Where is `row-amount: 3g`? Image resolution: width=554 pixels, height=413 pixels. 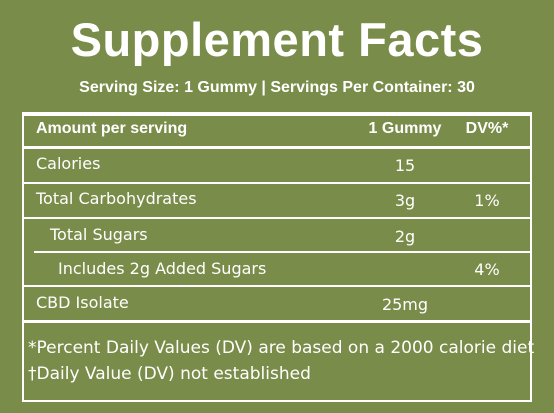 row-amount: 3g is located at coordinates (405, 200).